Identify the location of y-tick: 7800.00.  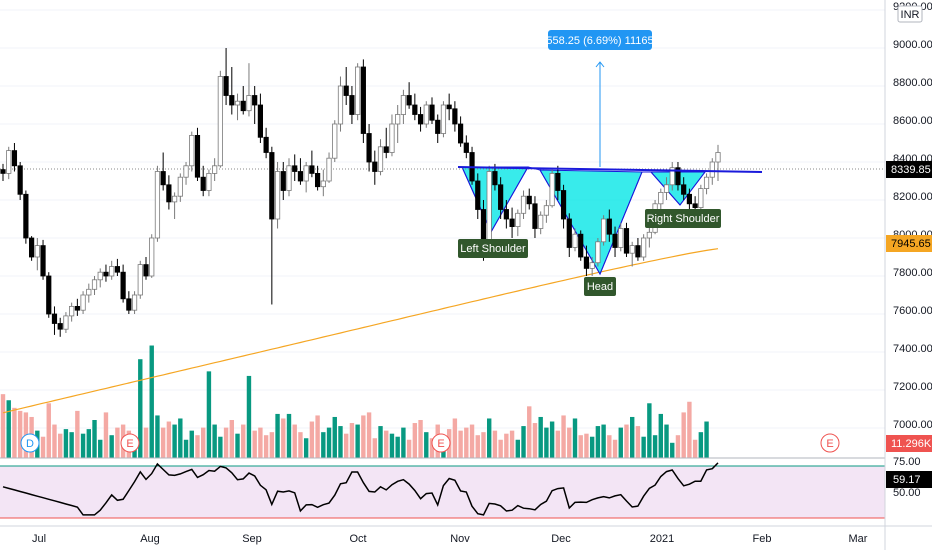
(912, 273).